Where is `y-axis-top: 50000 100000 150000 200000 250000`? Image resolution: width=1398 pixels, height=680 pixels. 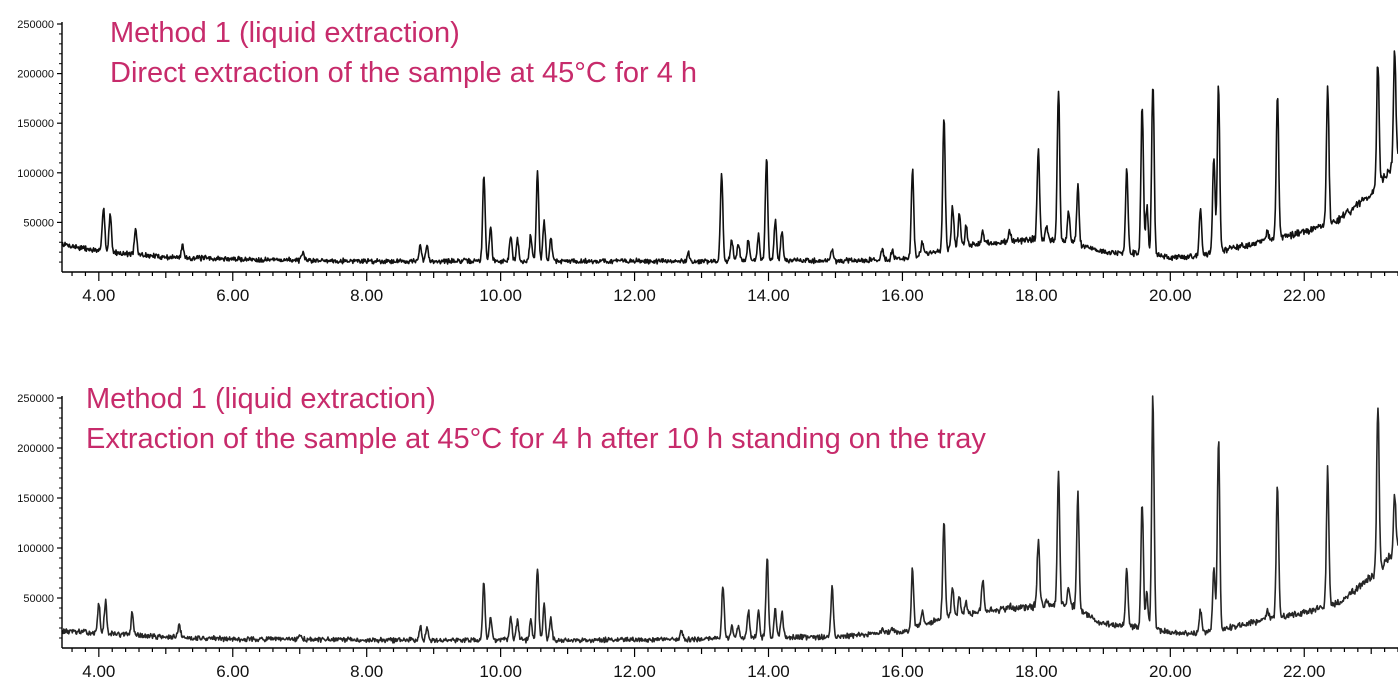
y-axis-top: 50000 100000 150000 200000 250000 is located at coordinates (39, 124).